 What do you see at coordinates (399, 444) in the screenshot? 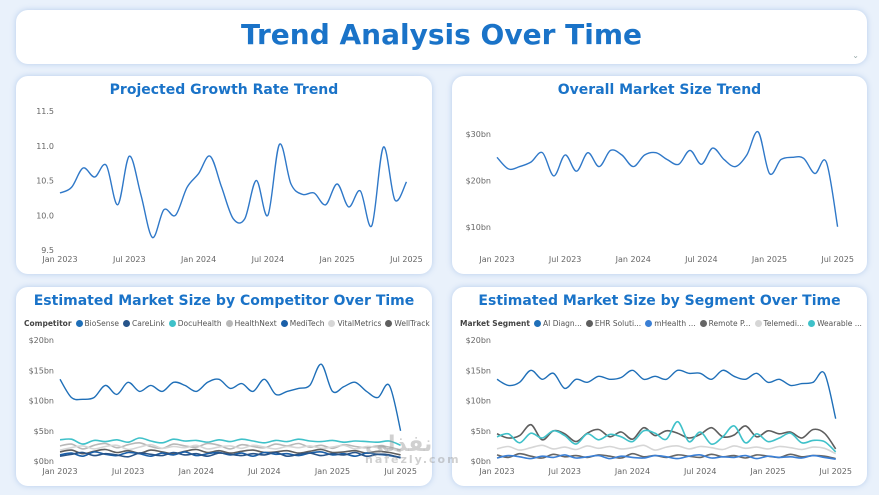
I see `watermark-text: نفذلي` at bounding box center [399, 444].